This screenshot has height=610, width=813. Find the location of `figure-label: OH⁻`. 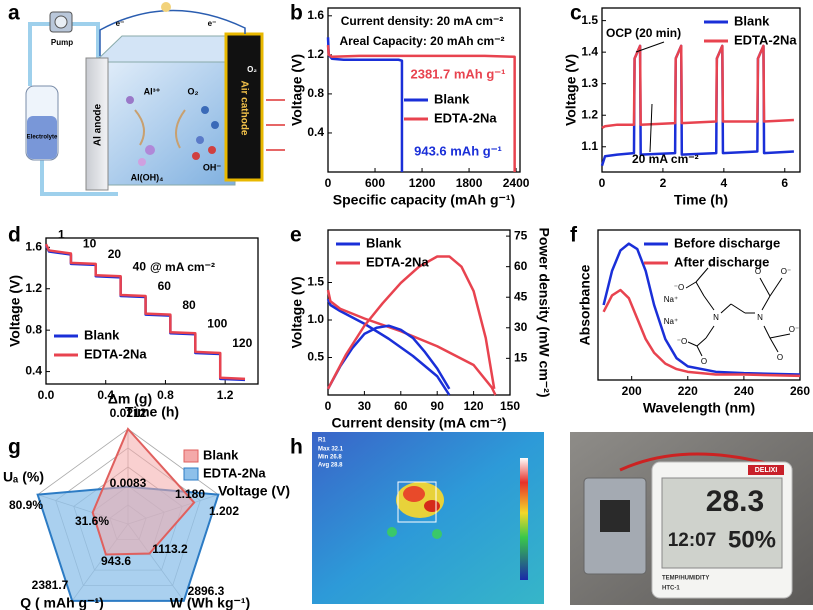

figure-label: OH⁻ is located at coordinates (212, 167).